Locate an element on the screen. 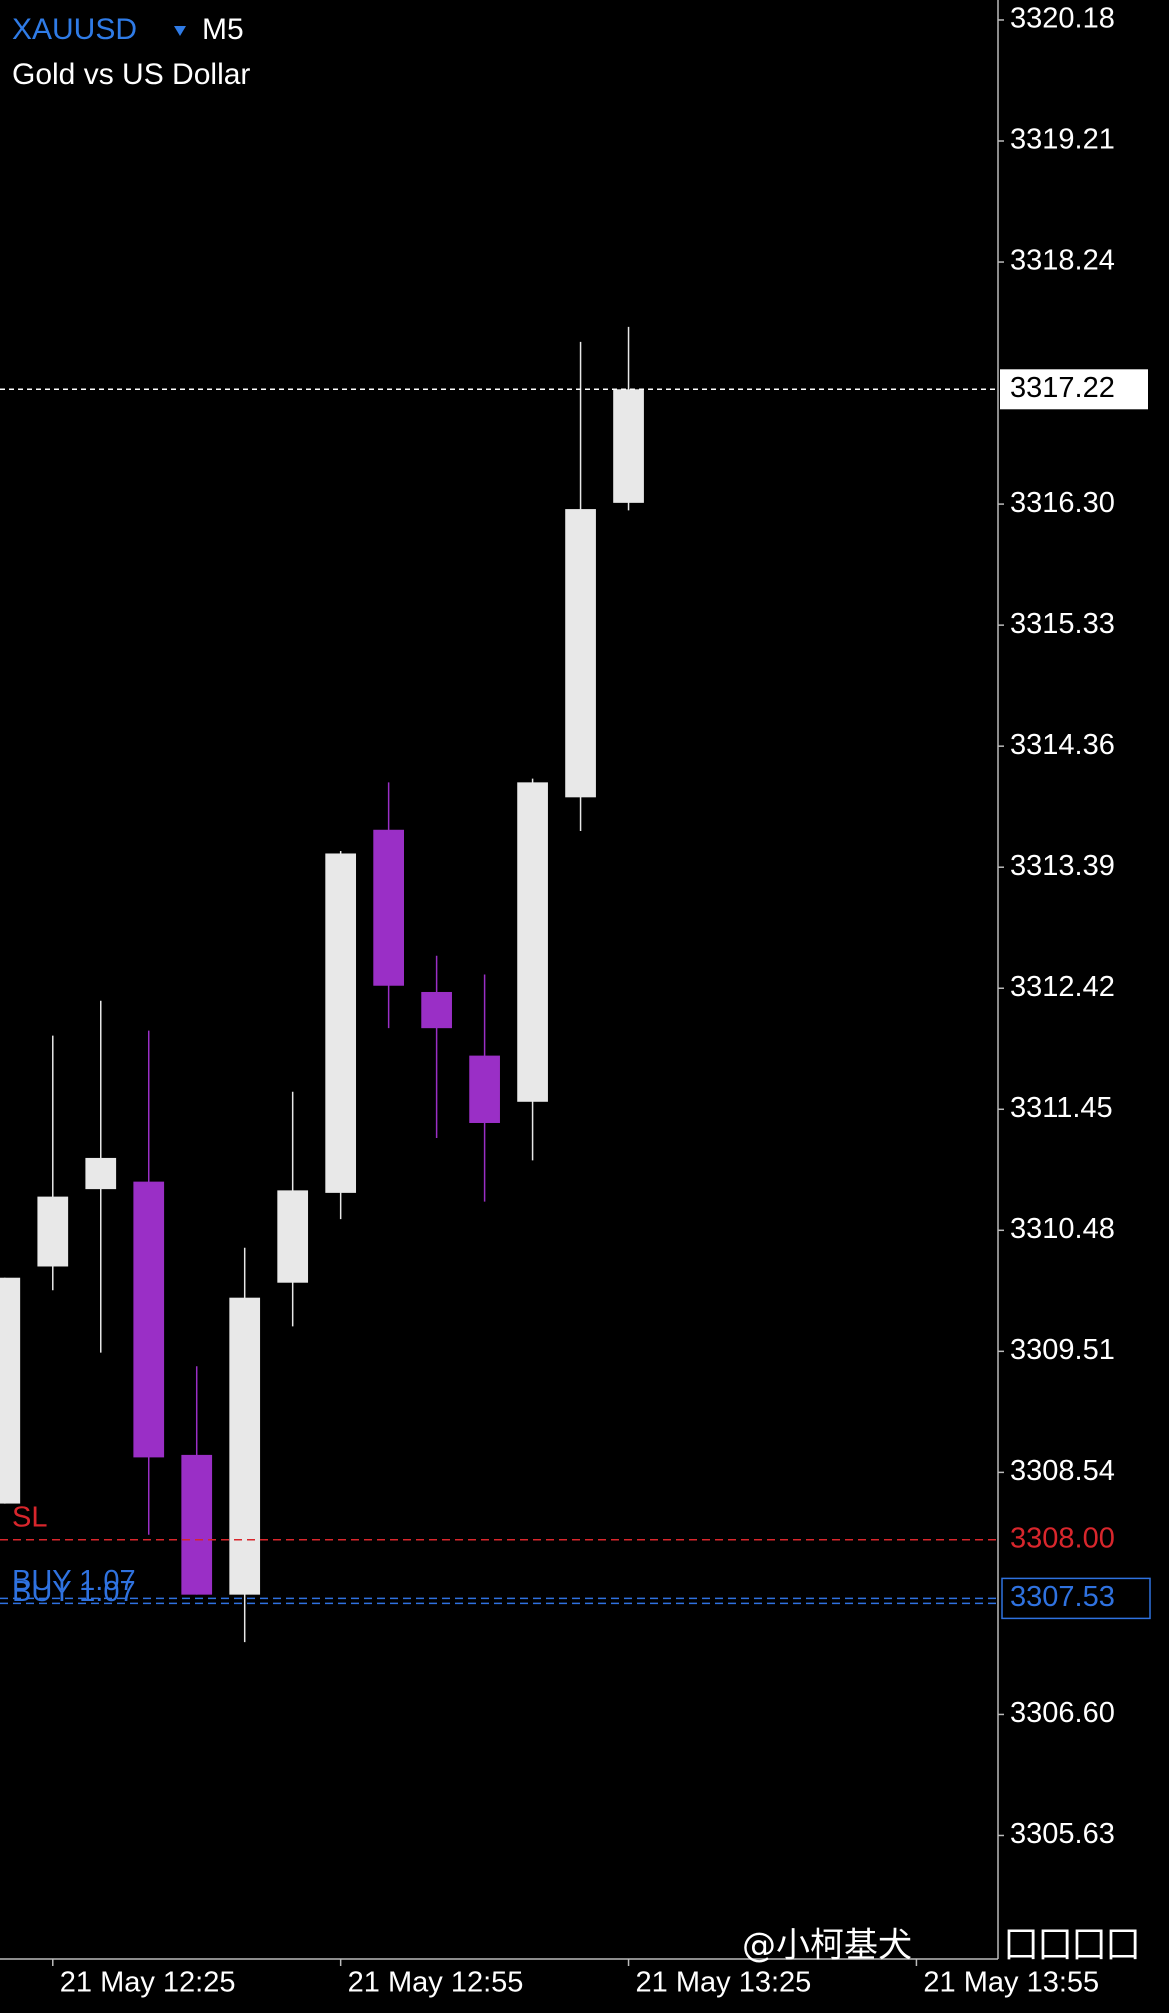  y-tick-label: 3308.54 is located at coordinates (1062, 1471).